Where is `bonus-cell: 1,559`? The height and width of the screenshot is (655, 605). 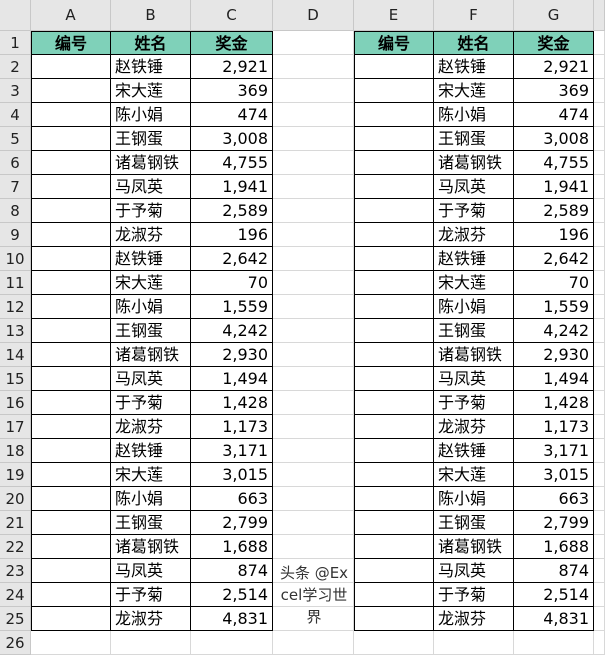
bonus-cell: 1,559 is located at coordinates (232, 307).